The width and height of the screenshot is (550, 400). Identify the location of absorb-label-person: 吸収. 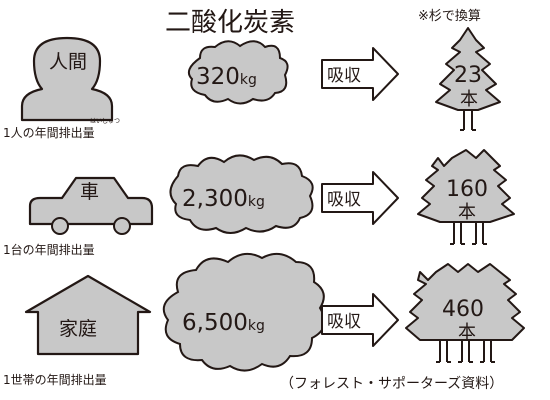
(344, 76).